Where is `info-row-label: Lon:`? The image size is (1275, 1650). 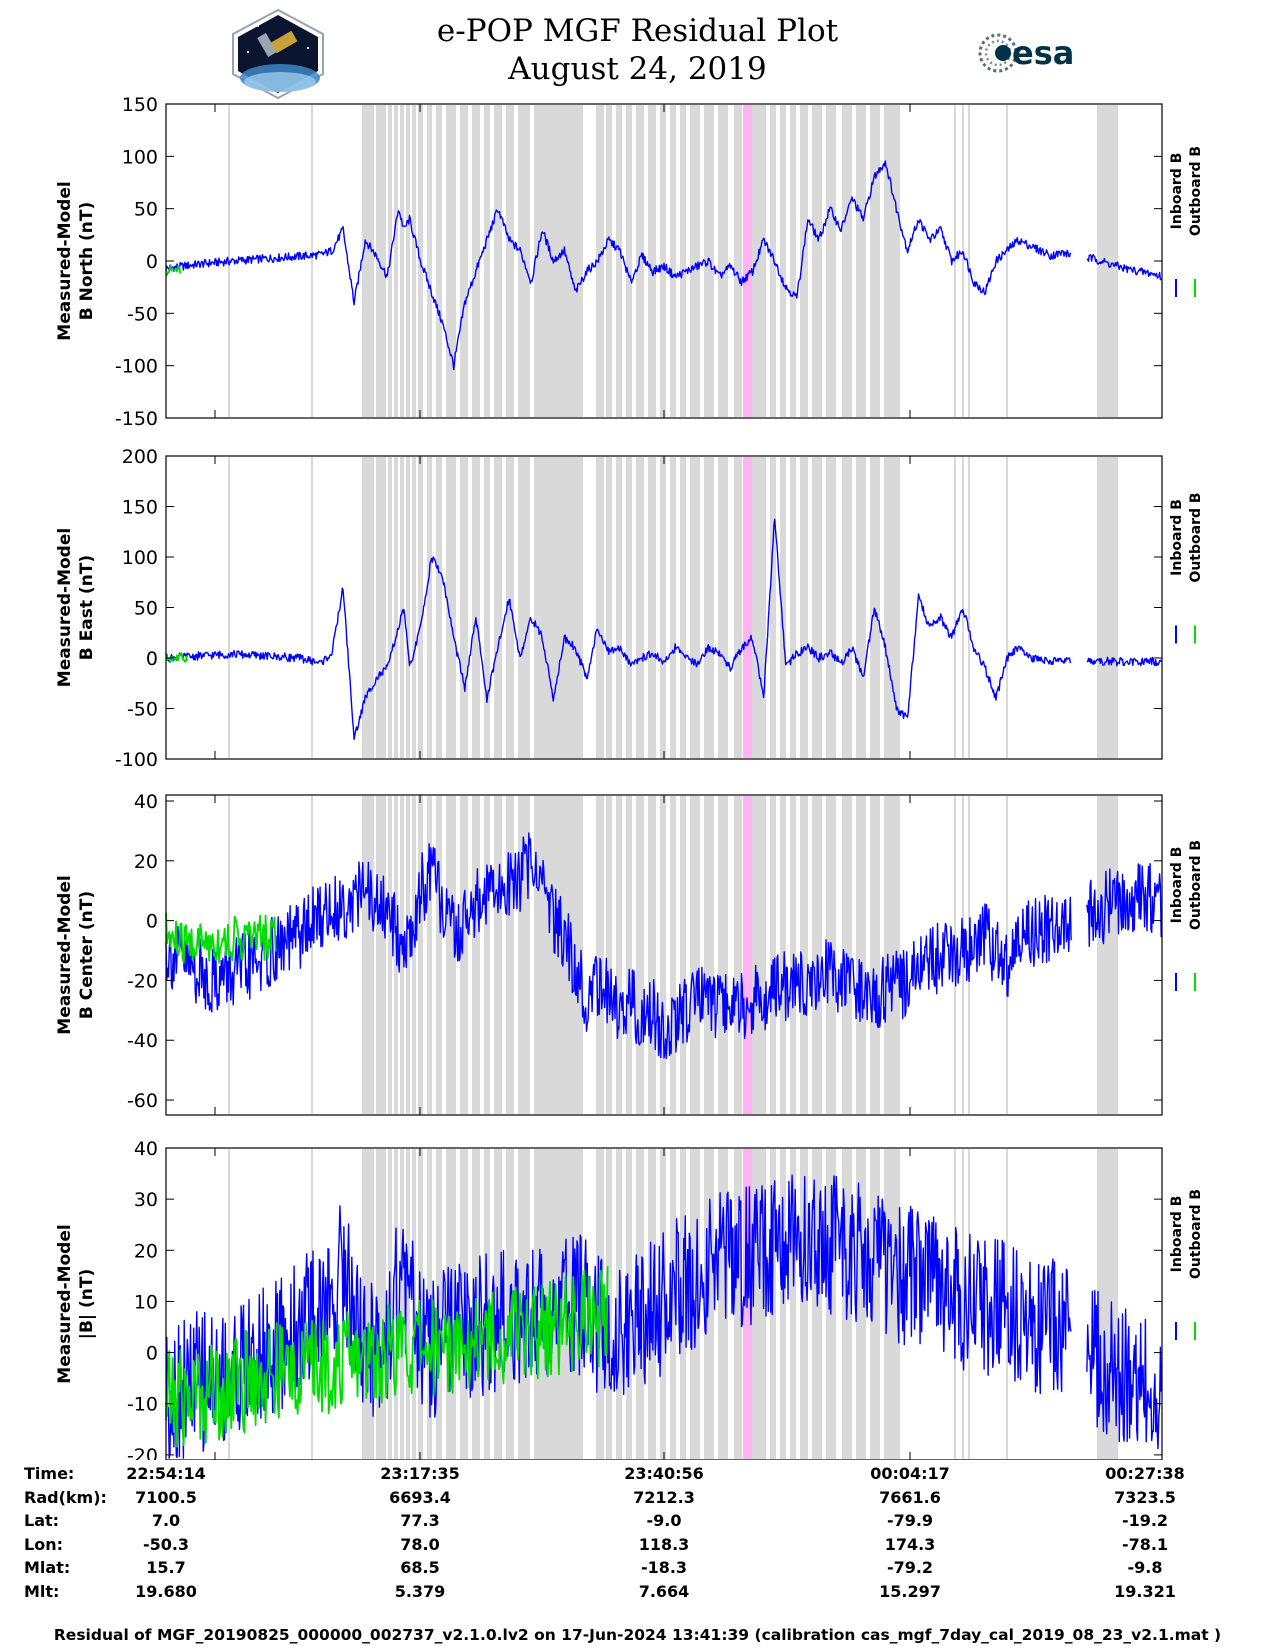 info-row-label: Lon: is located at coordinates (43, 1544).